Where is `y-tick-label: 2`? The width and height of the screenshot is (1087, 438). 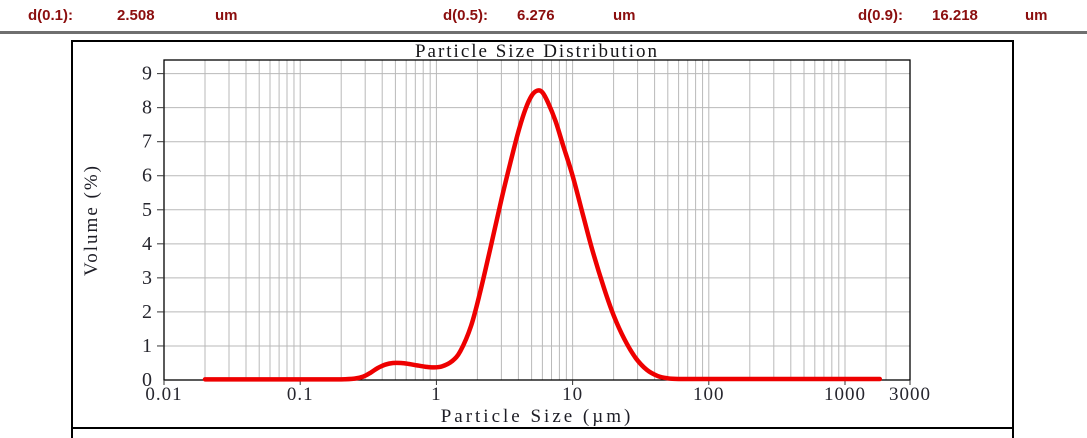 y-tick-label: 2 is located at coordinates (147, 312).